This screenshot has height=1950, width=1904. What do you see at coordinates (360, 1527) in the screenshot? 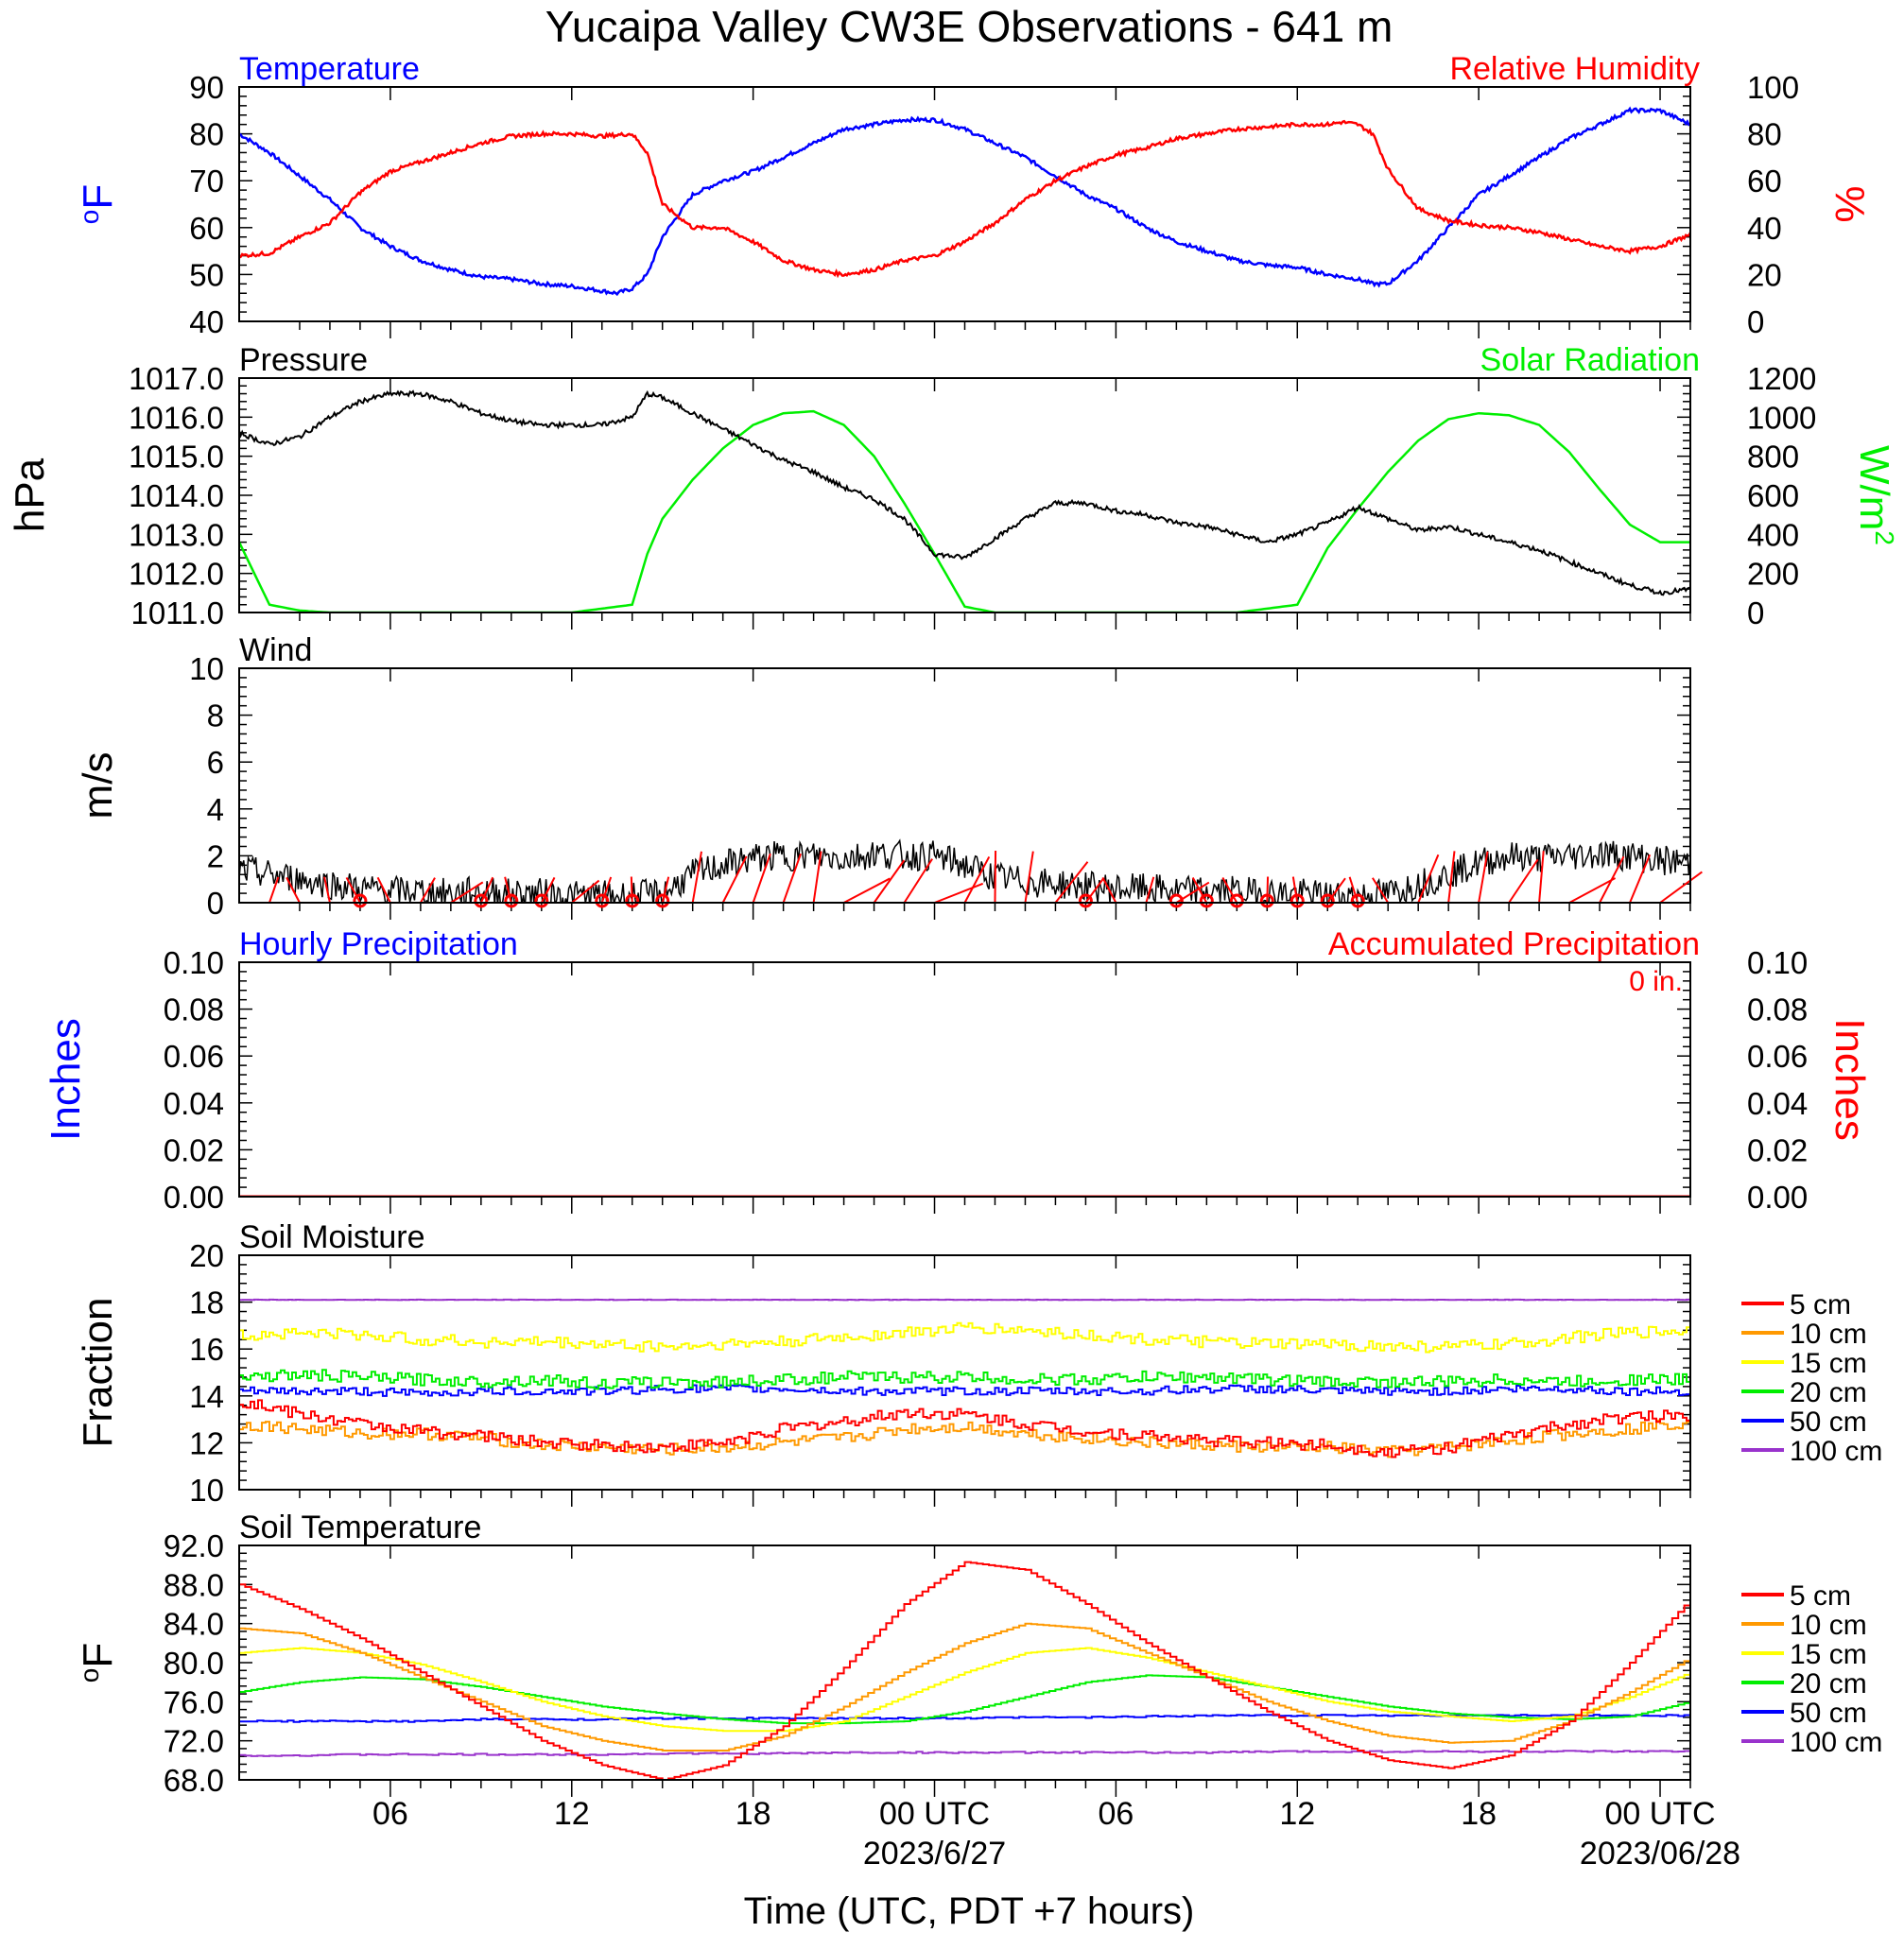
I see `panel-title-left: Soil Temperature` at bounding box center [360, 1527].